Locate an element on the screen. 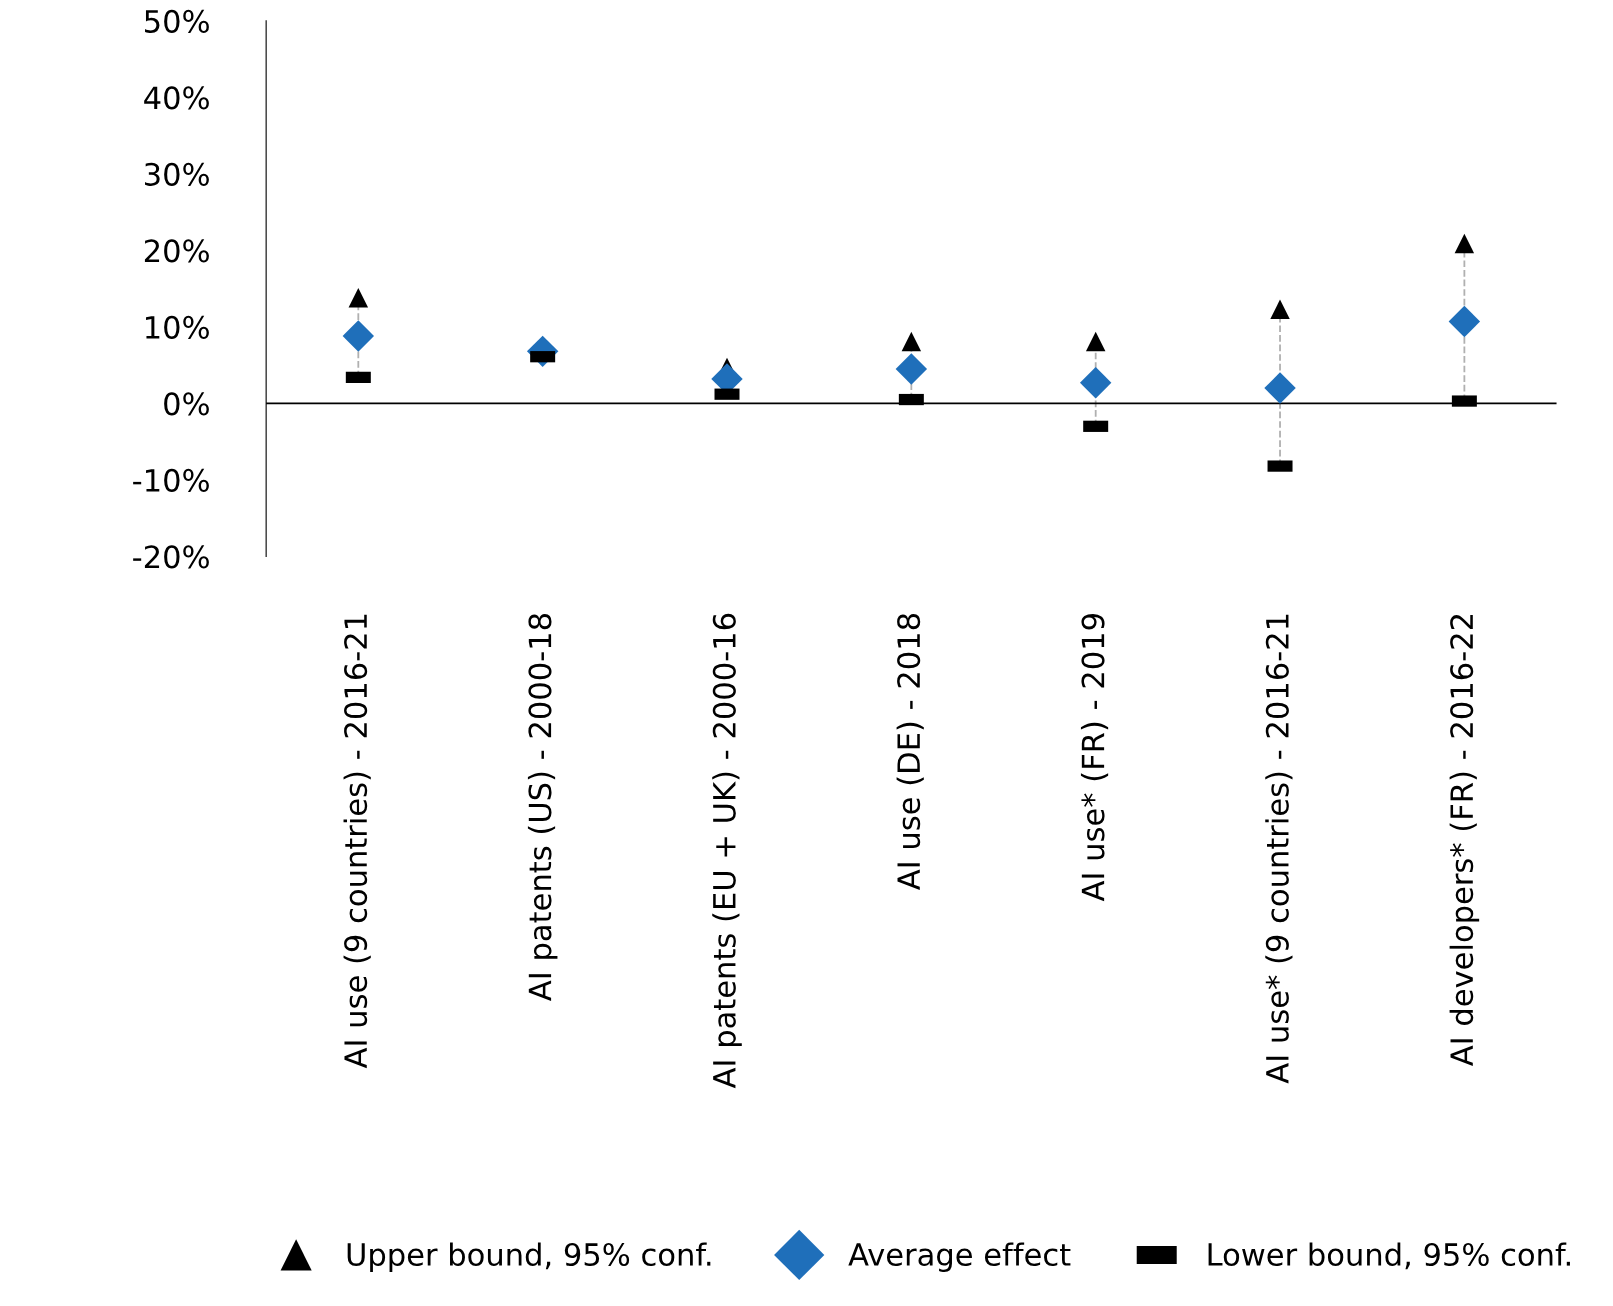 The width and height of the screenshot is (1613, 1306). x-tick-label: AI patents (EU + UK) - 2000-16 is located at coordinates (727, 851).